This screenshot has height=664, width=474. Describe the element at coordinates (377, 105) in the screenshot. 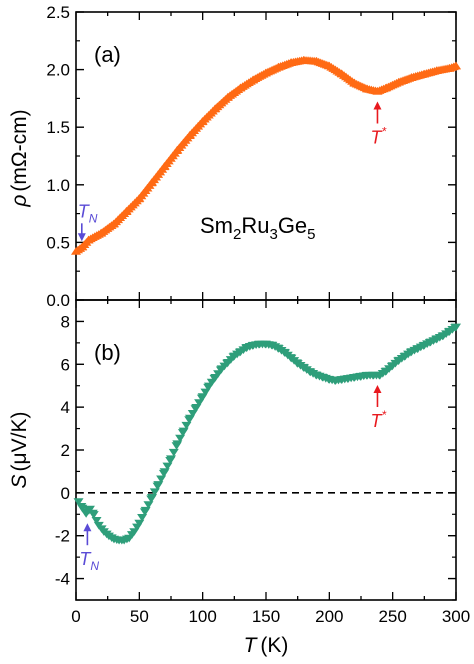

I see `panel-a-tstar-arrowhead-icon` at that location.